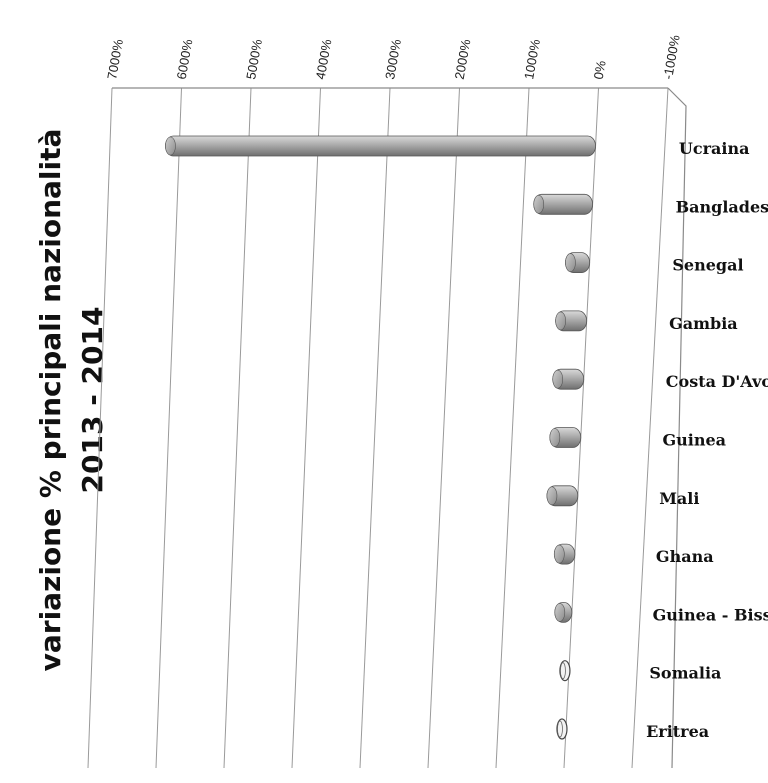 The height and width of the screenshot is (783, 768). What do you see at coordinates (685, 673) in the screenshot?
I see `category-label: Somalia` at bounding box center [685, 673].